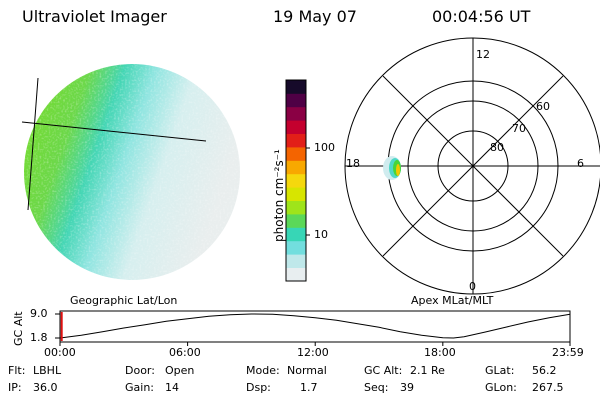 Image resolution: width=600 pixels, height=400 pixels. I want to click on dsp-value: 1.7, so click(309, 387).